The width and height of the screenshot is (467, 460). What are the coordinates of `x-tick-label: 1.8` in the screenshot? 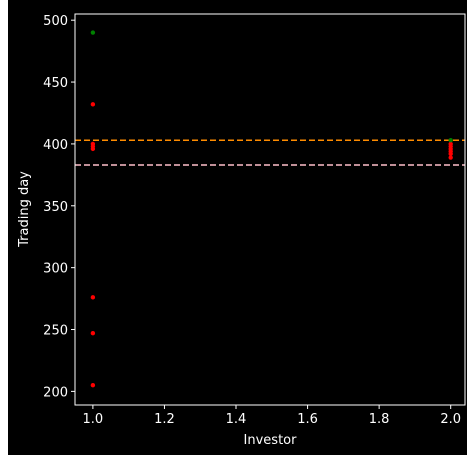 It's located at (379, 419).